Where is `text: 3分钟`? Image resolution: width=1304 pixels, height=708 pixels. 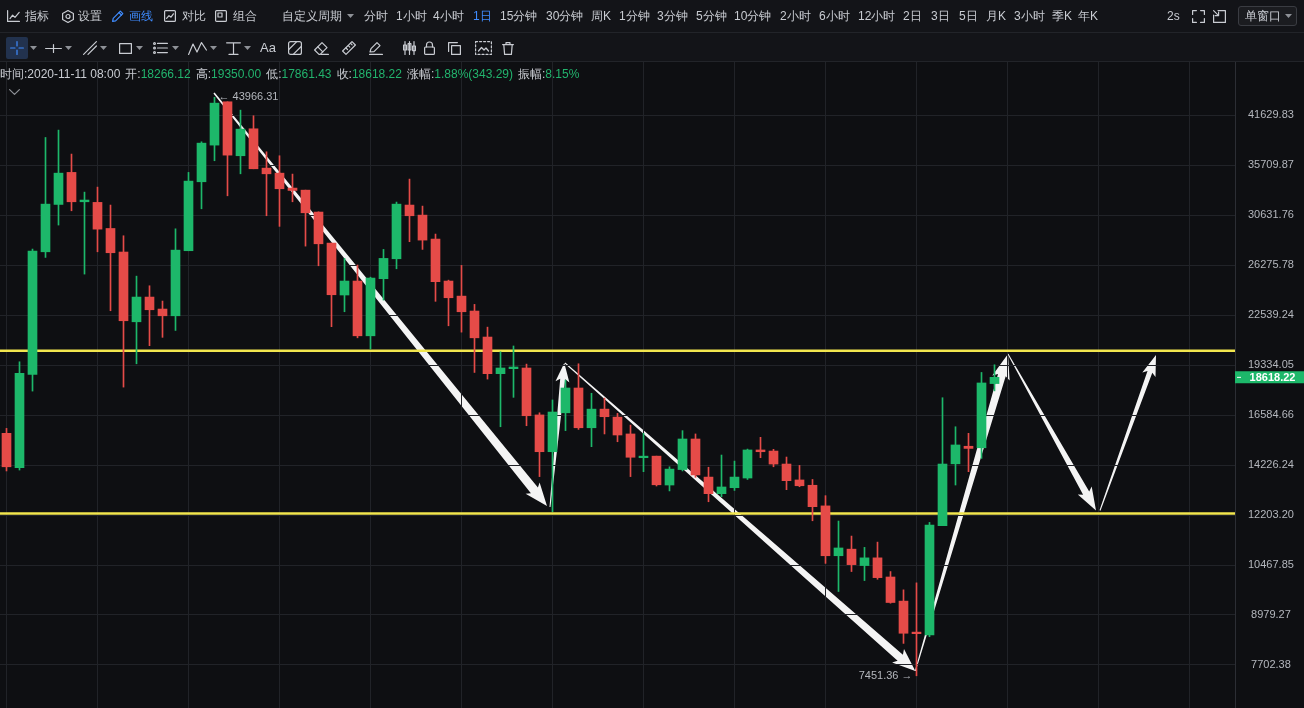 text: 3分钟 is located at coordinates (672, 16).